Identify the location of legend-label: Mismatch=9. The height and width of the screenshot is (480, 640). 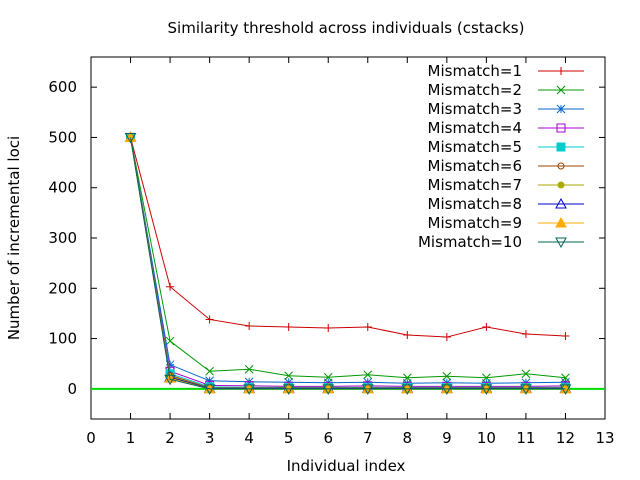
(475, 223).